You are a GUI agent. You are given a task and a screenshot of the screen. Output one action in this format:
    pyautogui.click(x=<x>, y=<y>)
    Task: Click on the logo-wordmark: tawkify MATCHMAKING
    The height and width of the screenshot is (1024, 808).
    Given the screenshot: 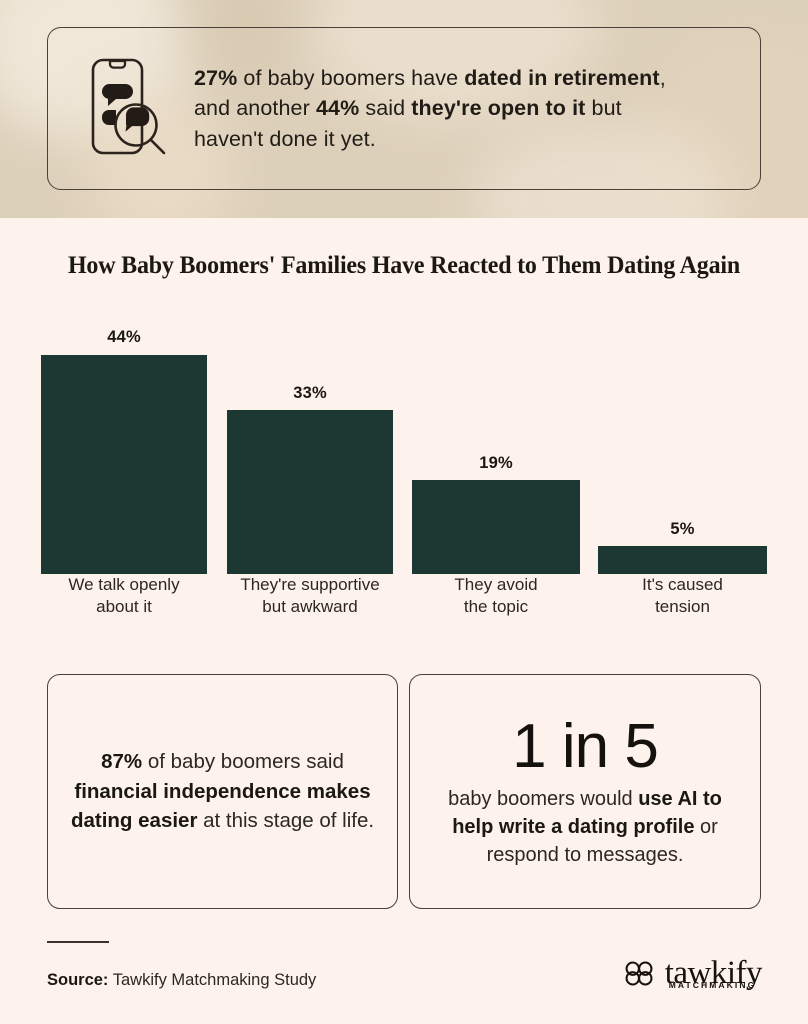 What is the action you would take?
    pyautogui.click(x=713, y=973)
    